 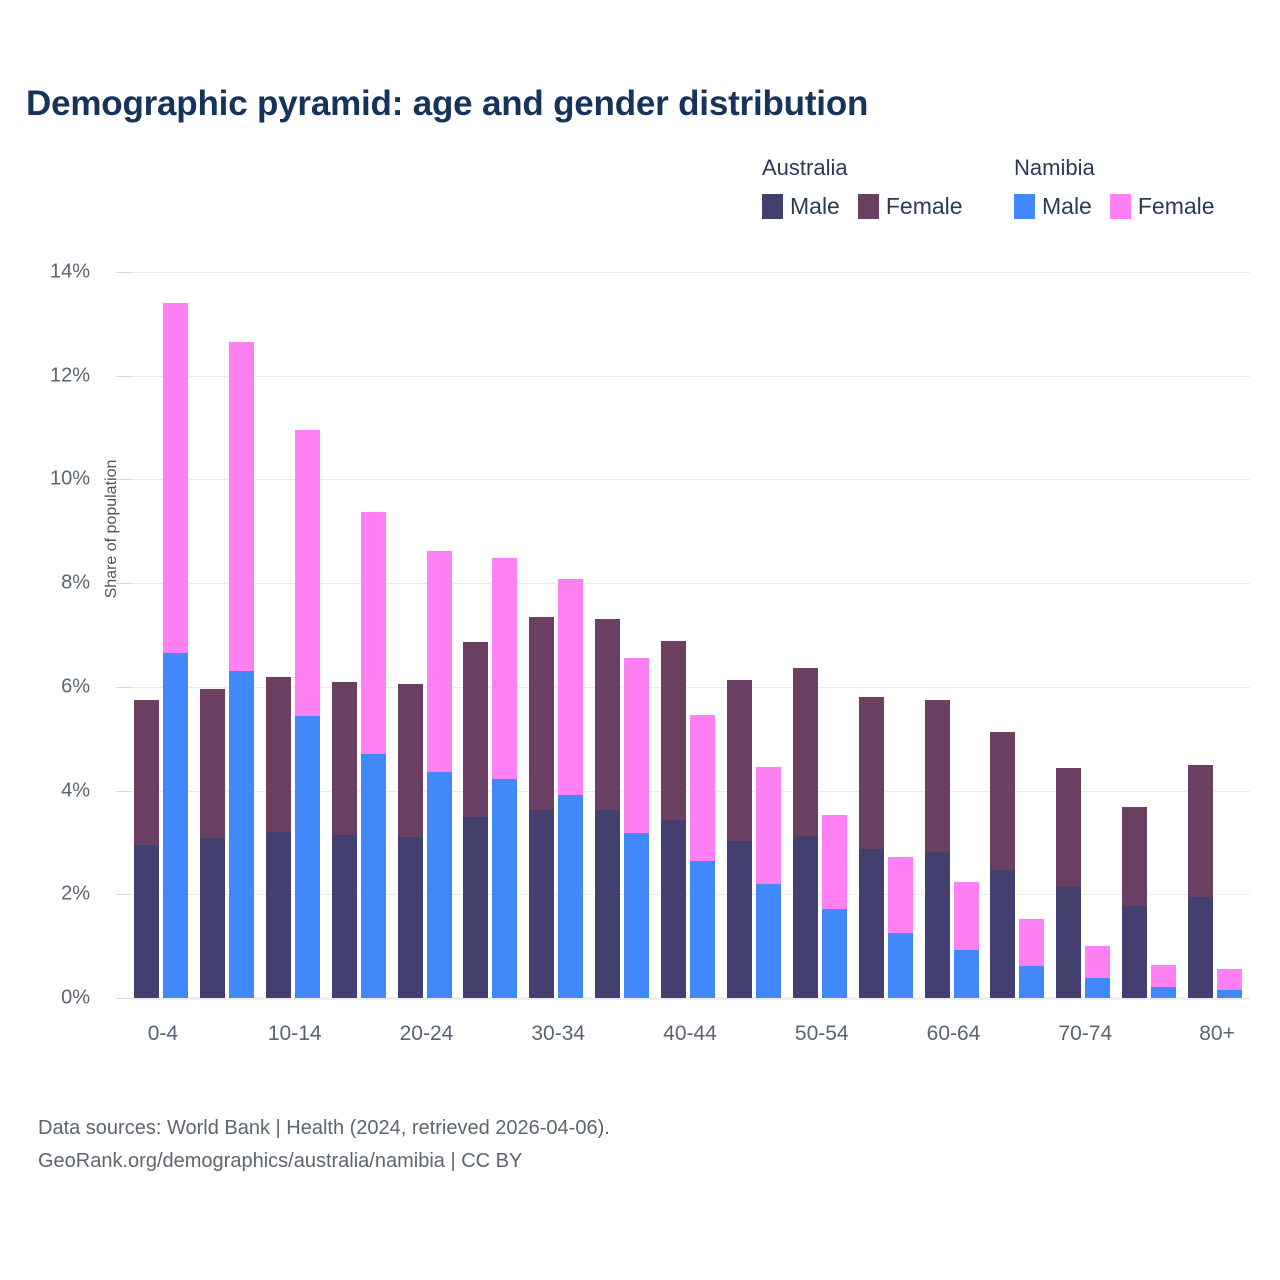 I want to click on legend-item-namibia-male: Male, so click(x=1053, y=206).